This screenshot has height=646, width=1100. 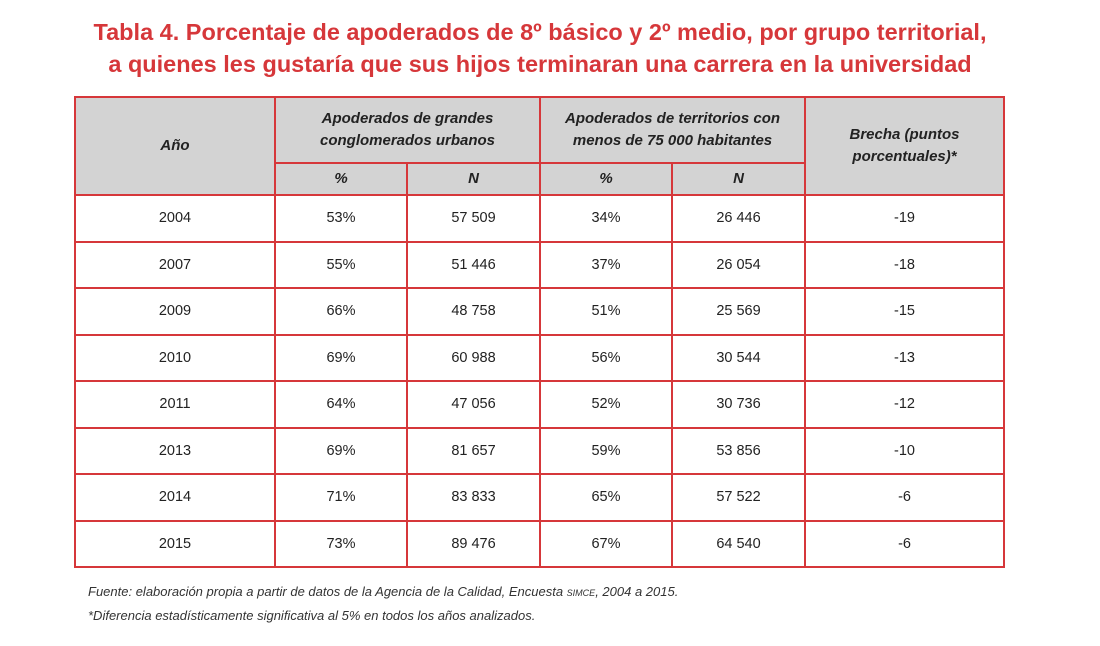 What do you see at coordinates (175, 497) in the screenshot?
I see `cell-year: 2014` at bounding box center [175, 497].